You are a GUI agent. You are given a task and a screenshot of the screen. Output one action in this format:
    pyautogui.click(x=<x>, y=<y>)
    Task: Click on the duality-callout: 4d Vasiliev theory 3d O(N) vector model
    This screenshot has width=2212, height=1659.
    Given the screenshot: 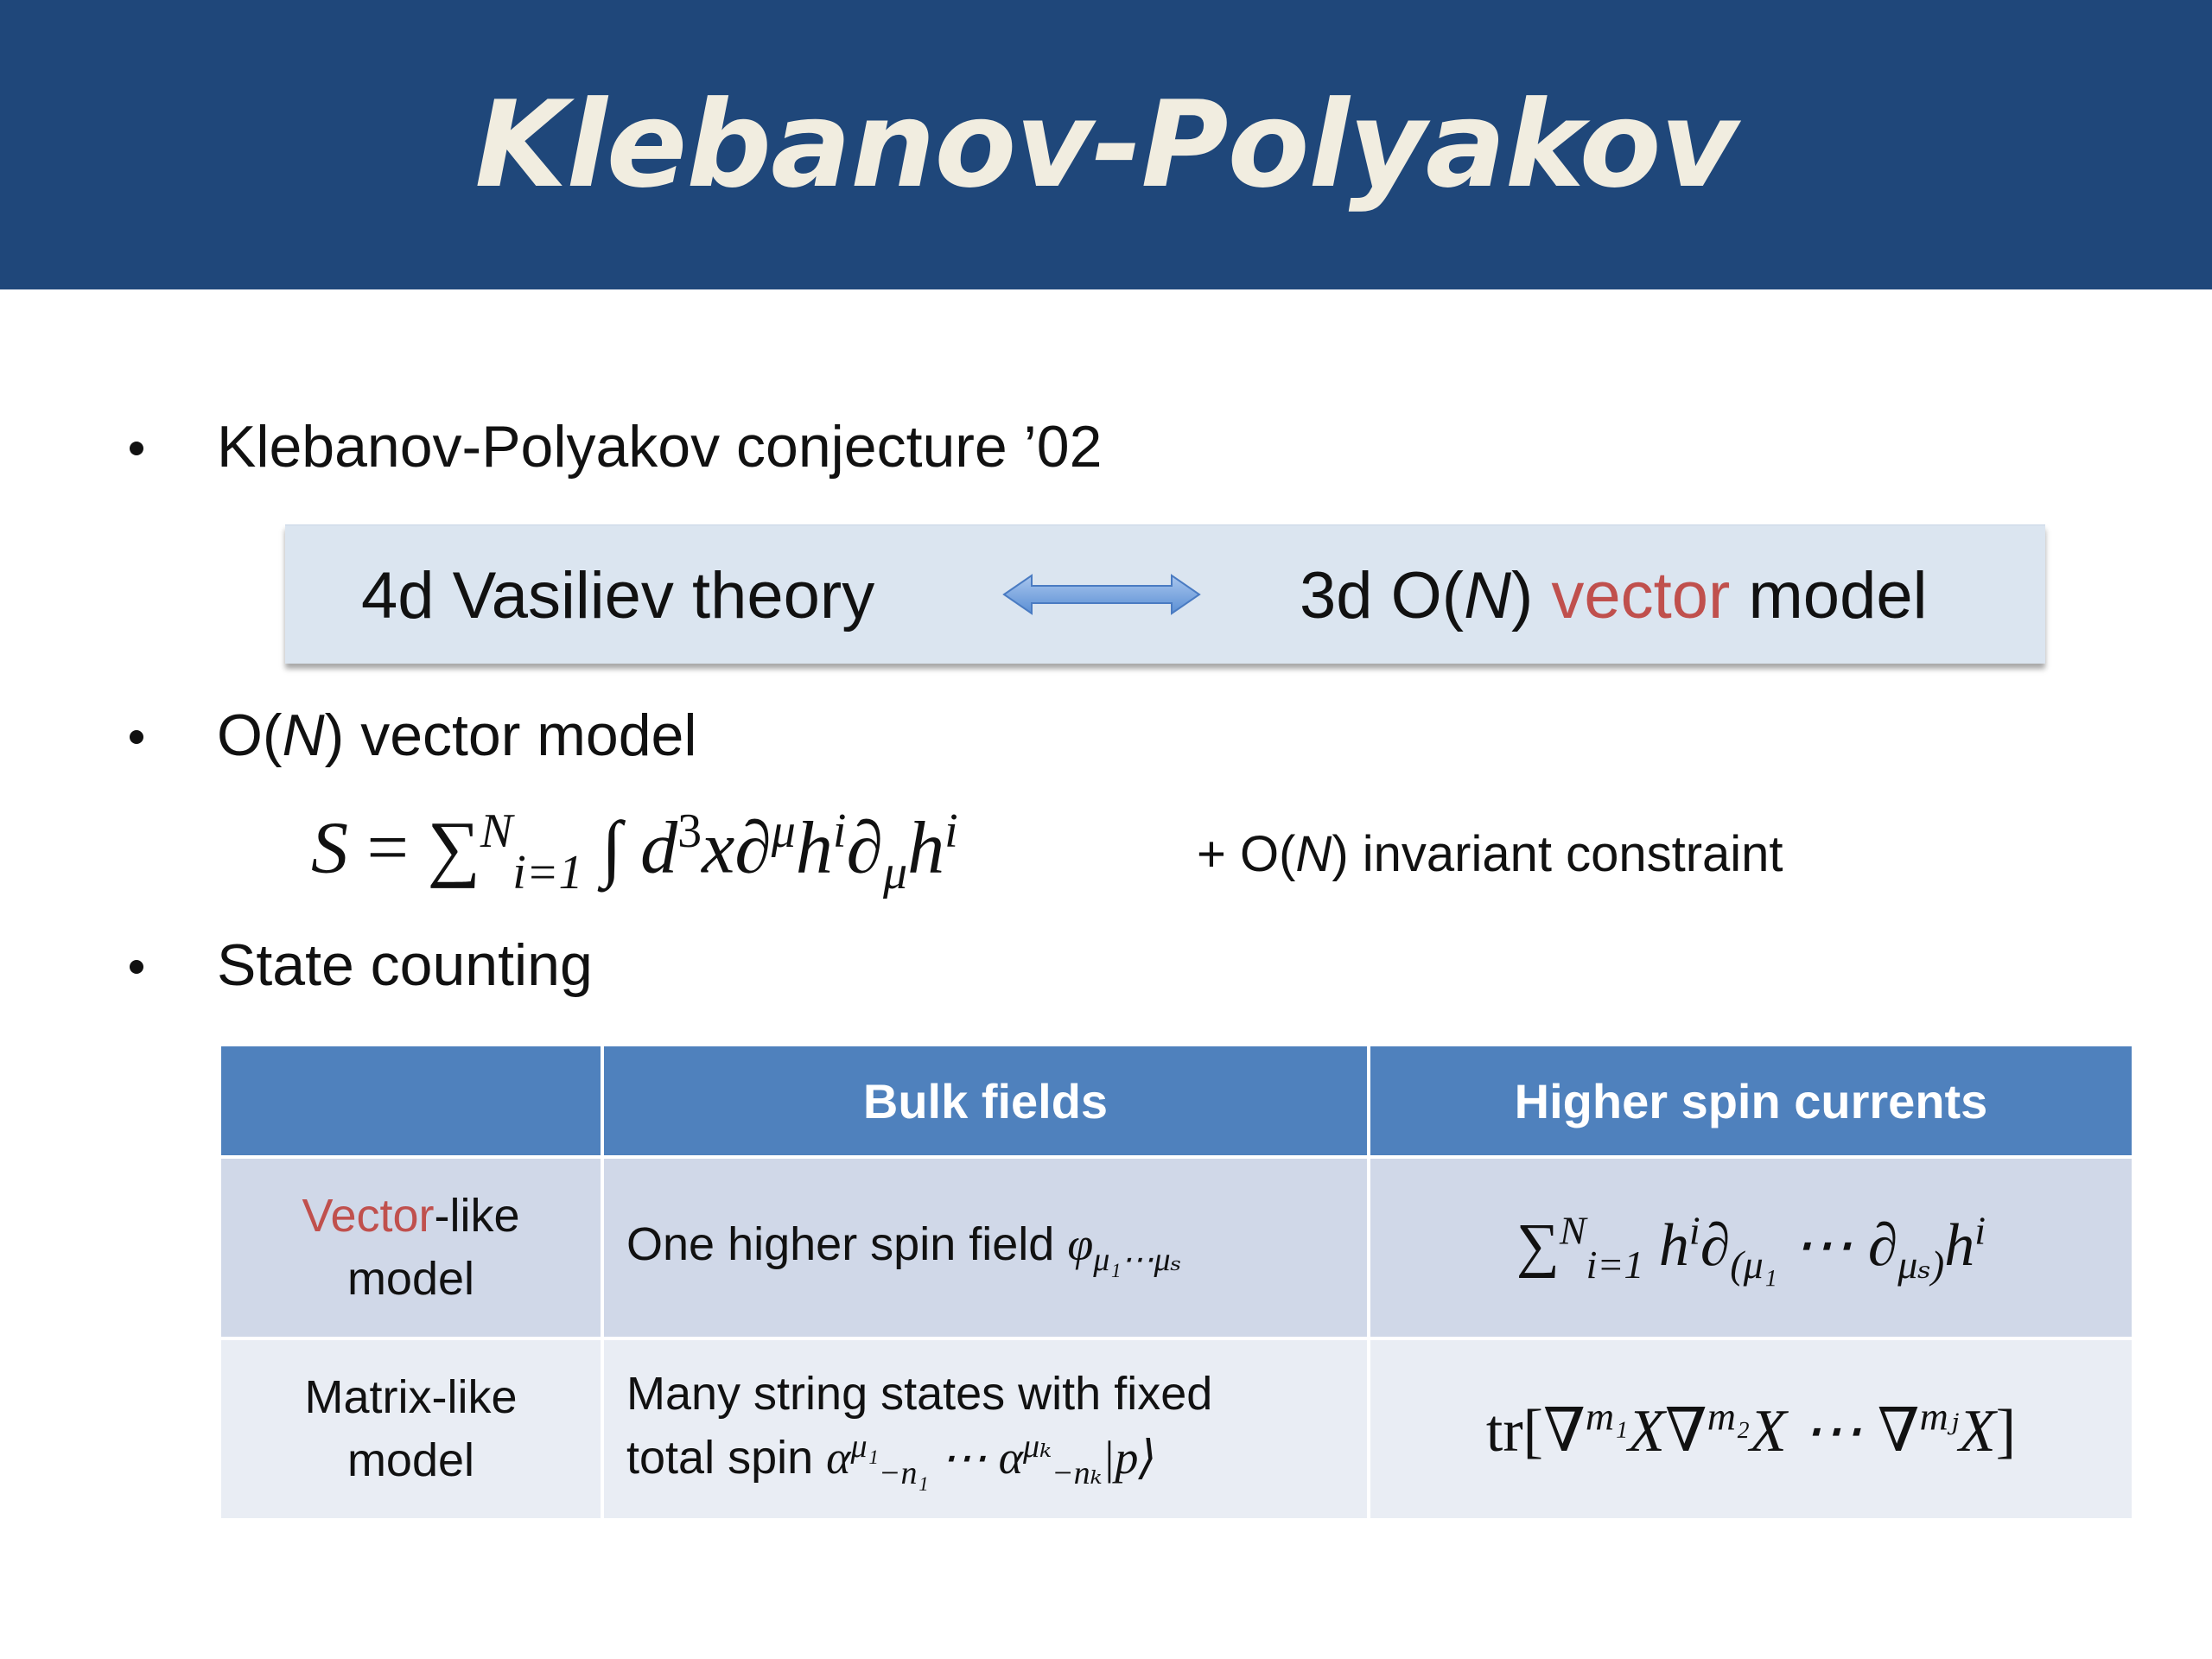 What is the action you would take?
    pyautogui.click(x=1165, y=594)
    